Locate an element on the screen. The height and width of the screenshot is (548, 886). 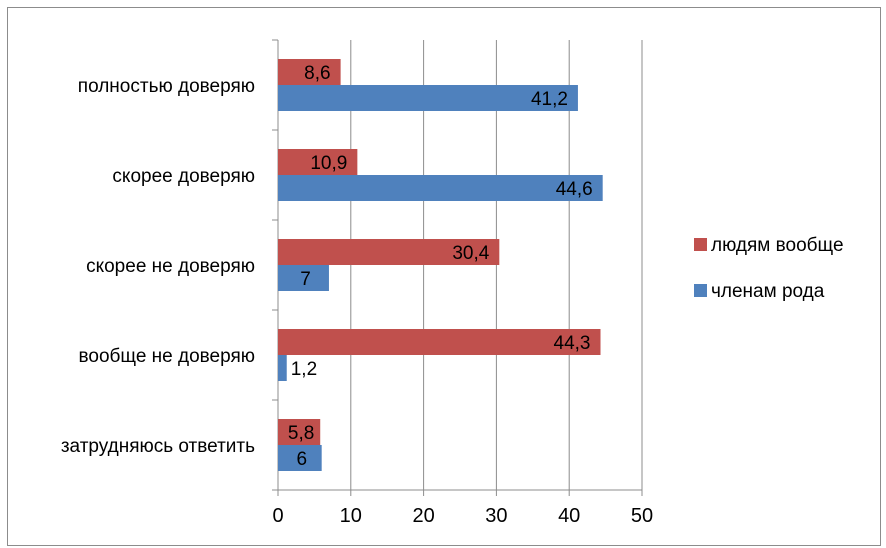
category-label: полностью доверяю is located at coordinates (166, 86).